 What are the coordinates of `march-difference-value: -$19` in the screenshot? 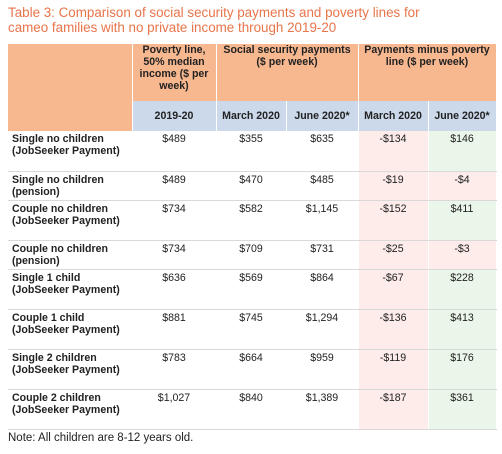 It's located at (393, 186).